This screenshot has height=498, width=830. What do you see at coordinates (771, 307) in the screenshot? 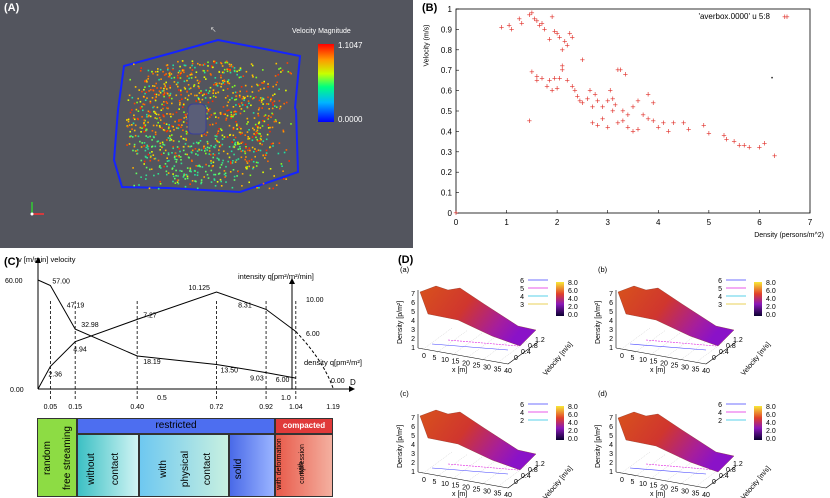
I see `colorbar-tick: 2.0` at bounding box center [771, 307].